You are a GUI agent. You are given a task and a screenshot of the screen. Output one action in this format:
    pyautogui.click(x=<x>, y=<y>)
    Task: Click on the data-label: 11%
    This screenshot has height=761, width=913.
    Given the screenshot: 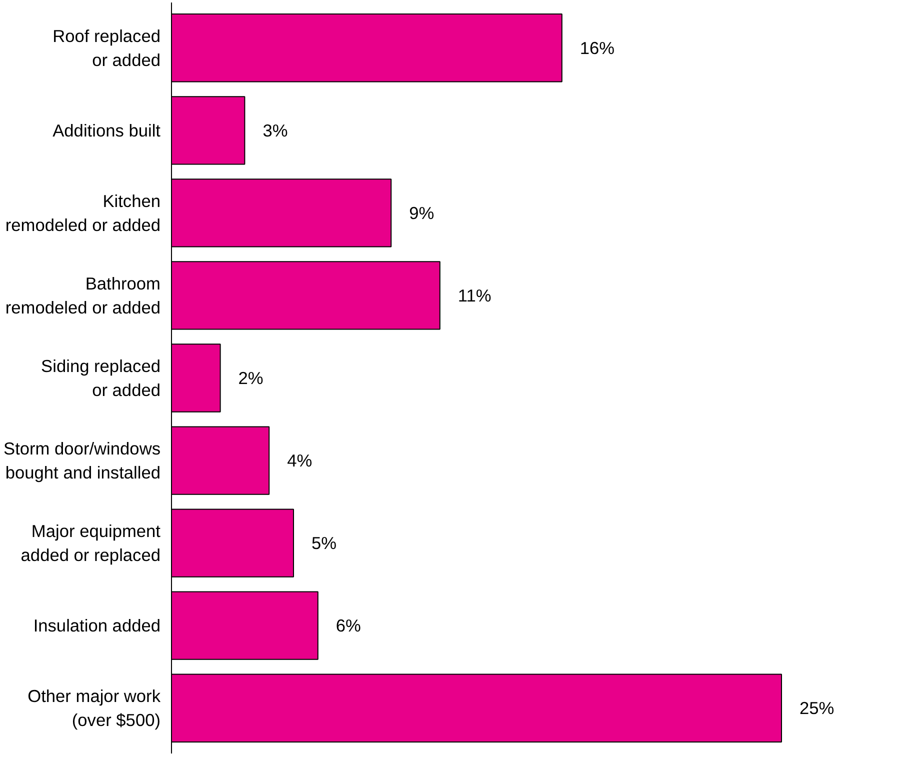 What is the action you would take?
    pyautogui.click(x=475, y=295)
    